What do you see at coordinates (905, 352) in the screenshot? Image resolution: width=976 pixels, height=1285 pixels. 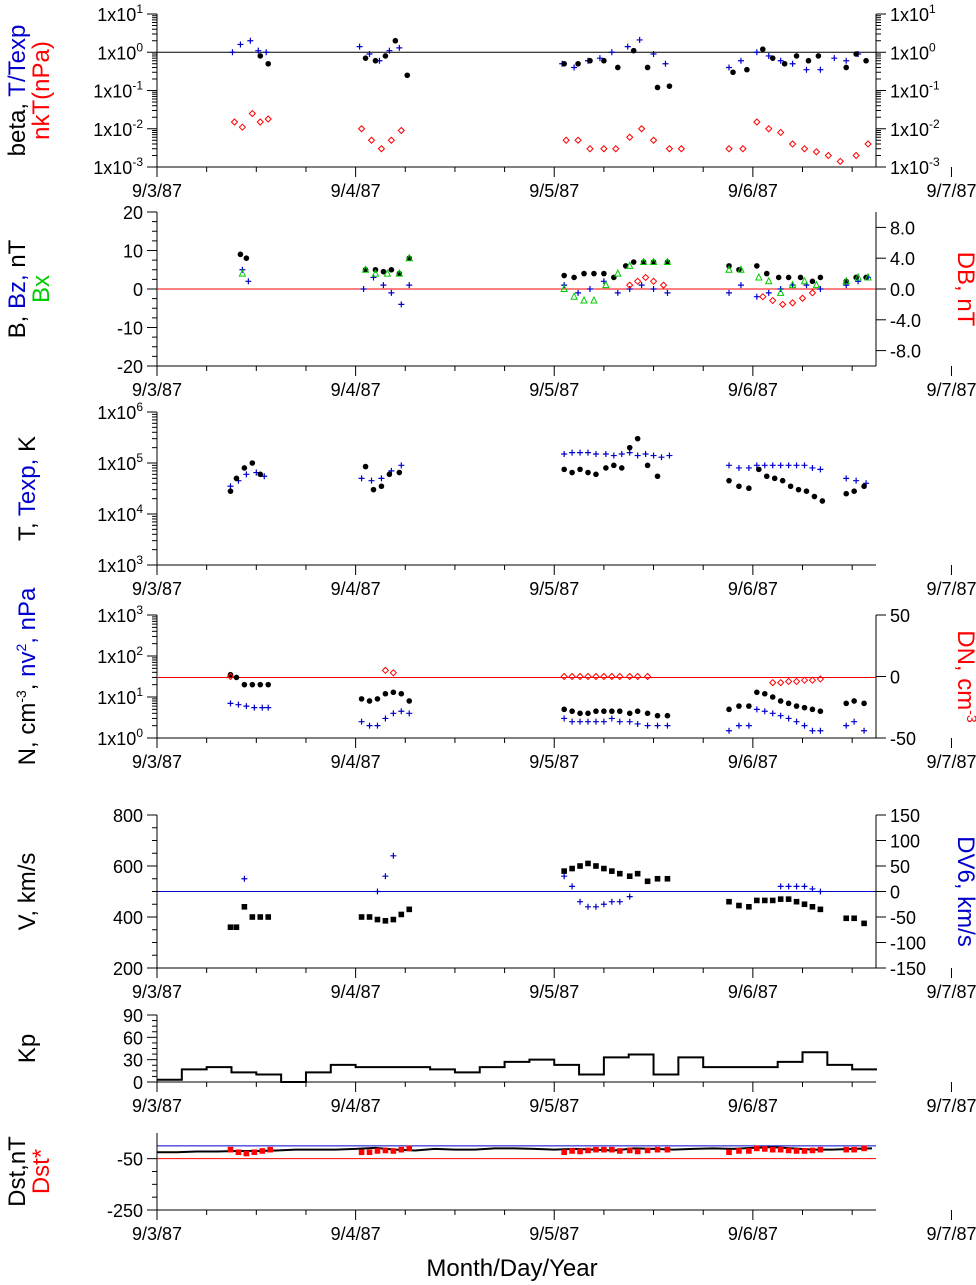 I see `y-tick-label-right: -8.0` at bounding box center [905, 352].